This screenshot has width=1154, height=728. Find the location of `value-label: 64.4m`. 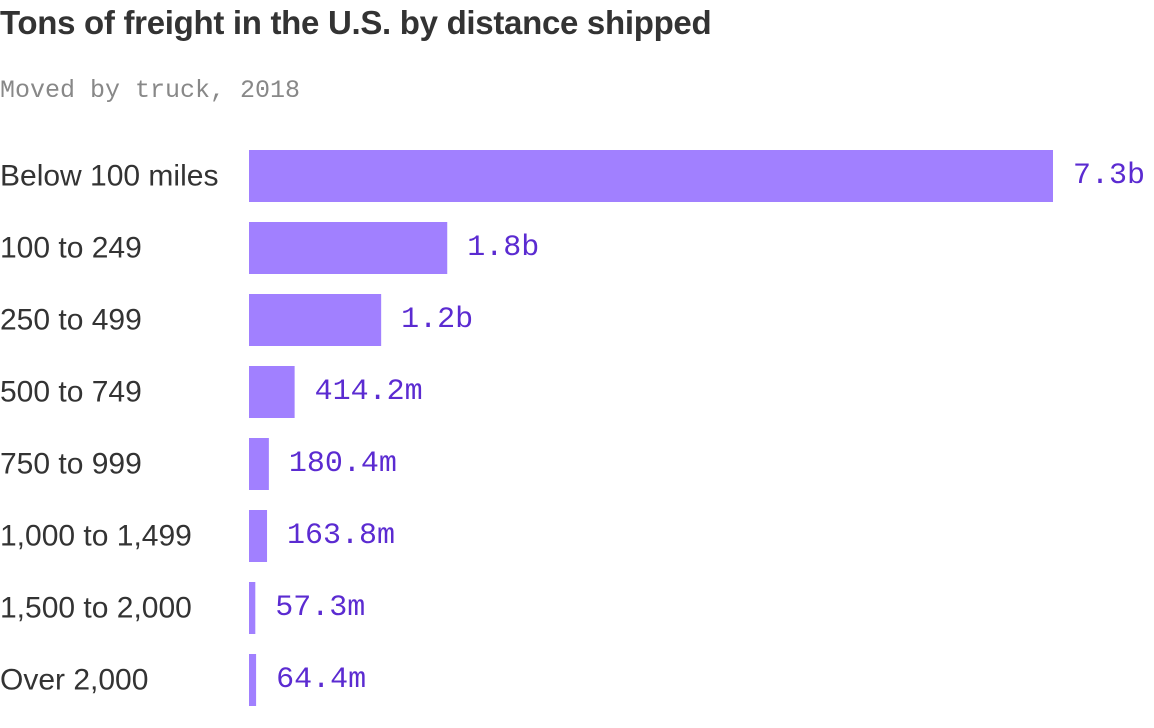

value-label: 64.4m is located at coordinates (321, 680).